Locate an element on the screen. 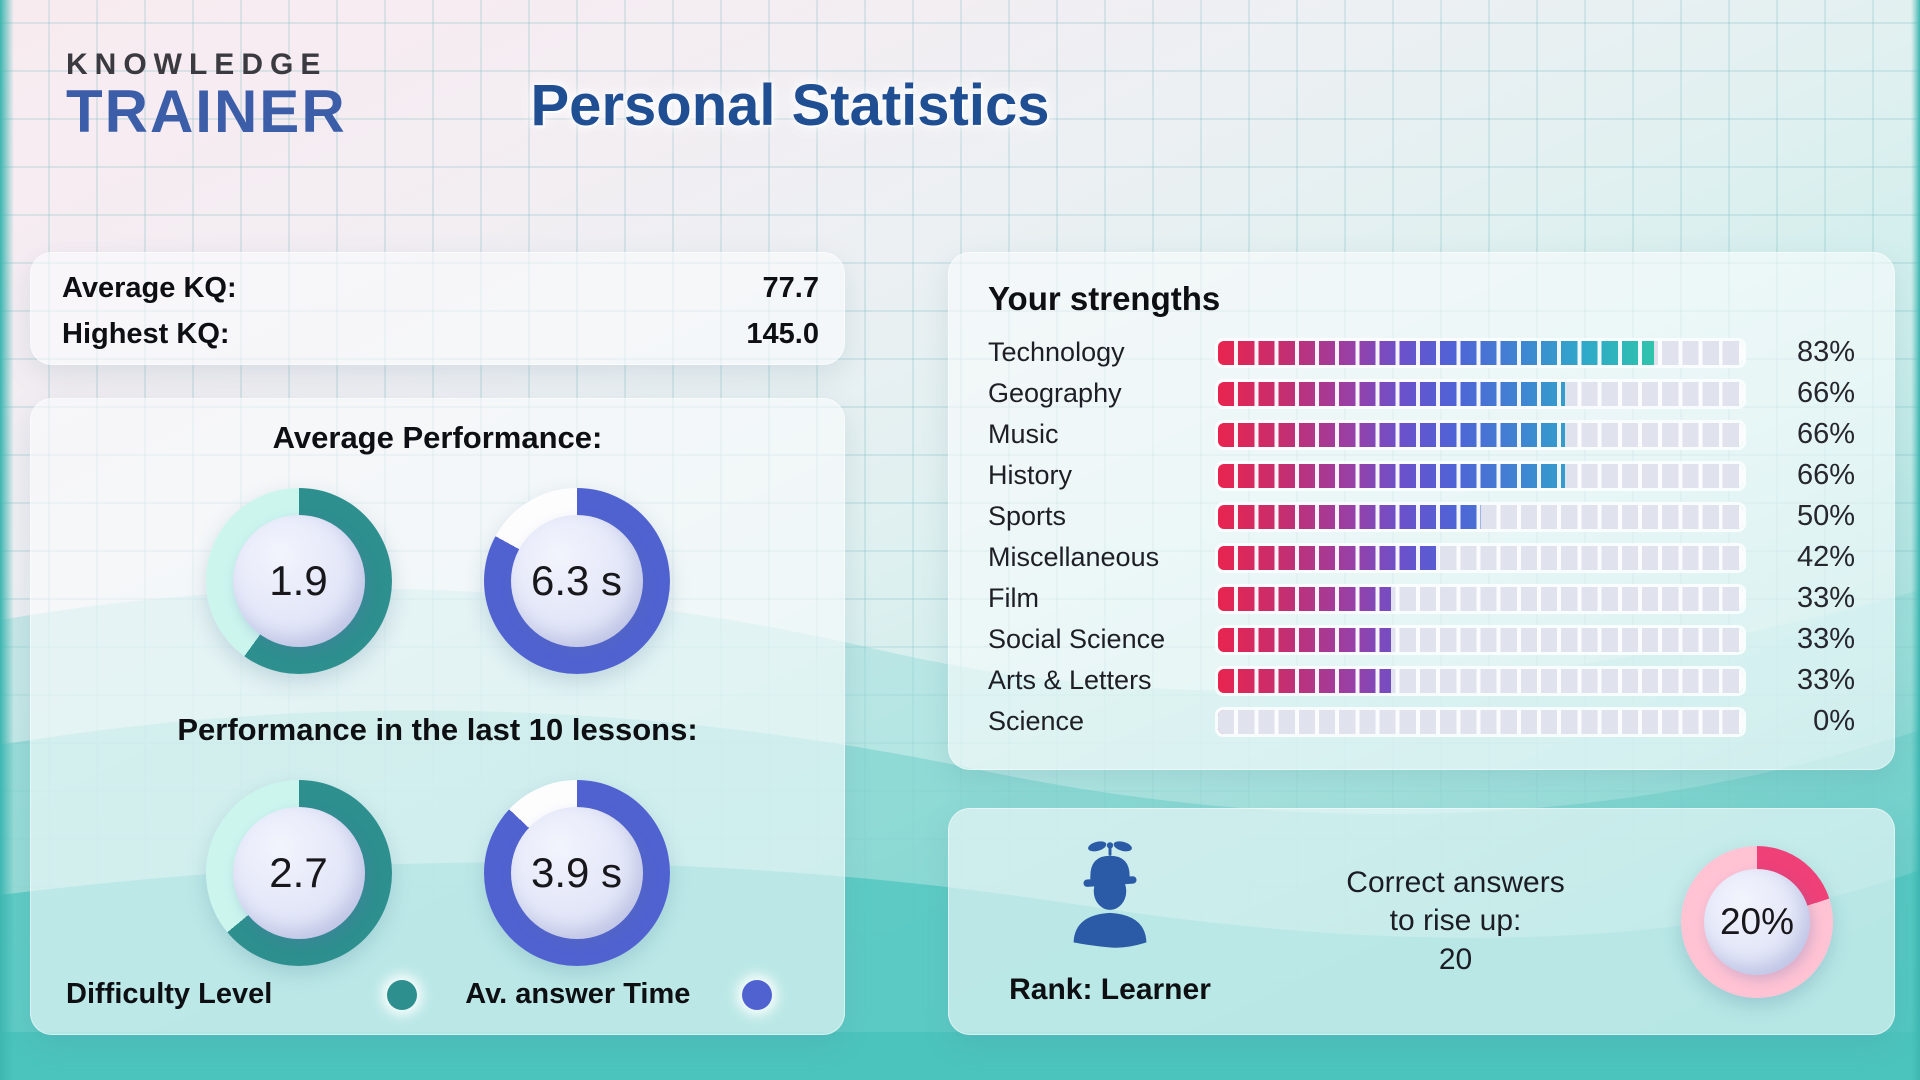 The image size is (1920, 1080). strength-row: History 66% is located at coordinates (1421, 475).